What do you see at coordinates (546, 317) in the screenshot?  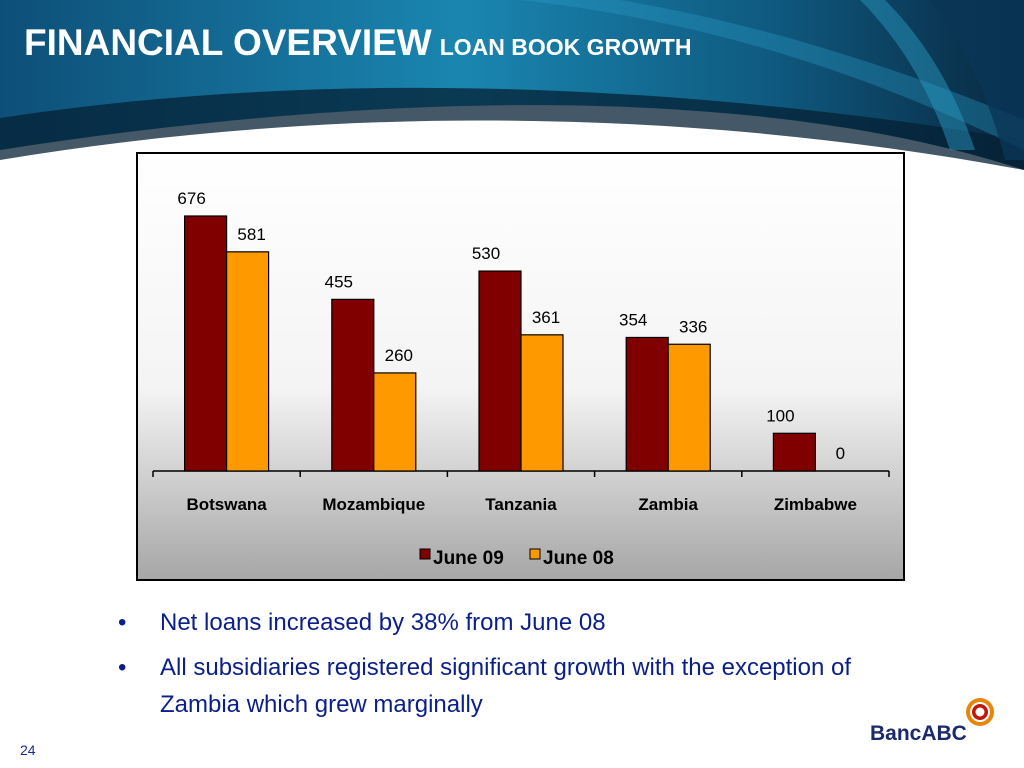 I see `data-label: 361` at bounding box center [546, 317].